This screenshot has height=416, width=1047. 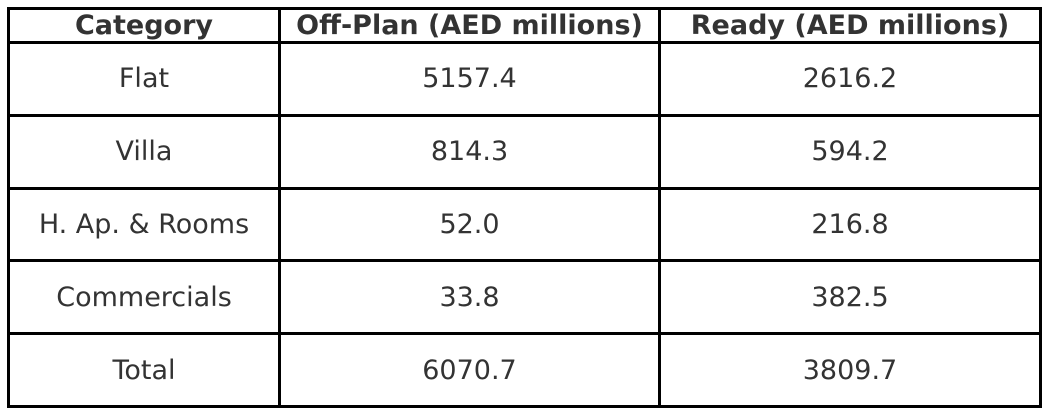 What do you see at coordinates (469, 224) in the screenshot?
I see `cell-off-plan: 52.0` at bounding box center [469, 224].